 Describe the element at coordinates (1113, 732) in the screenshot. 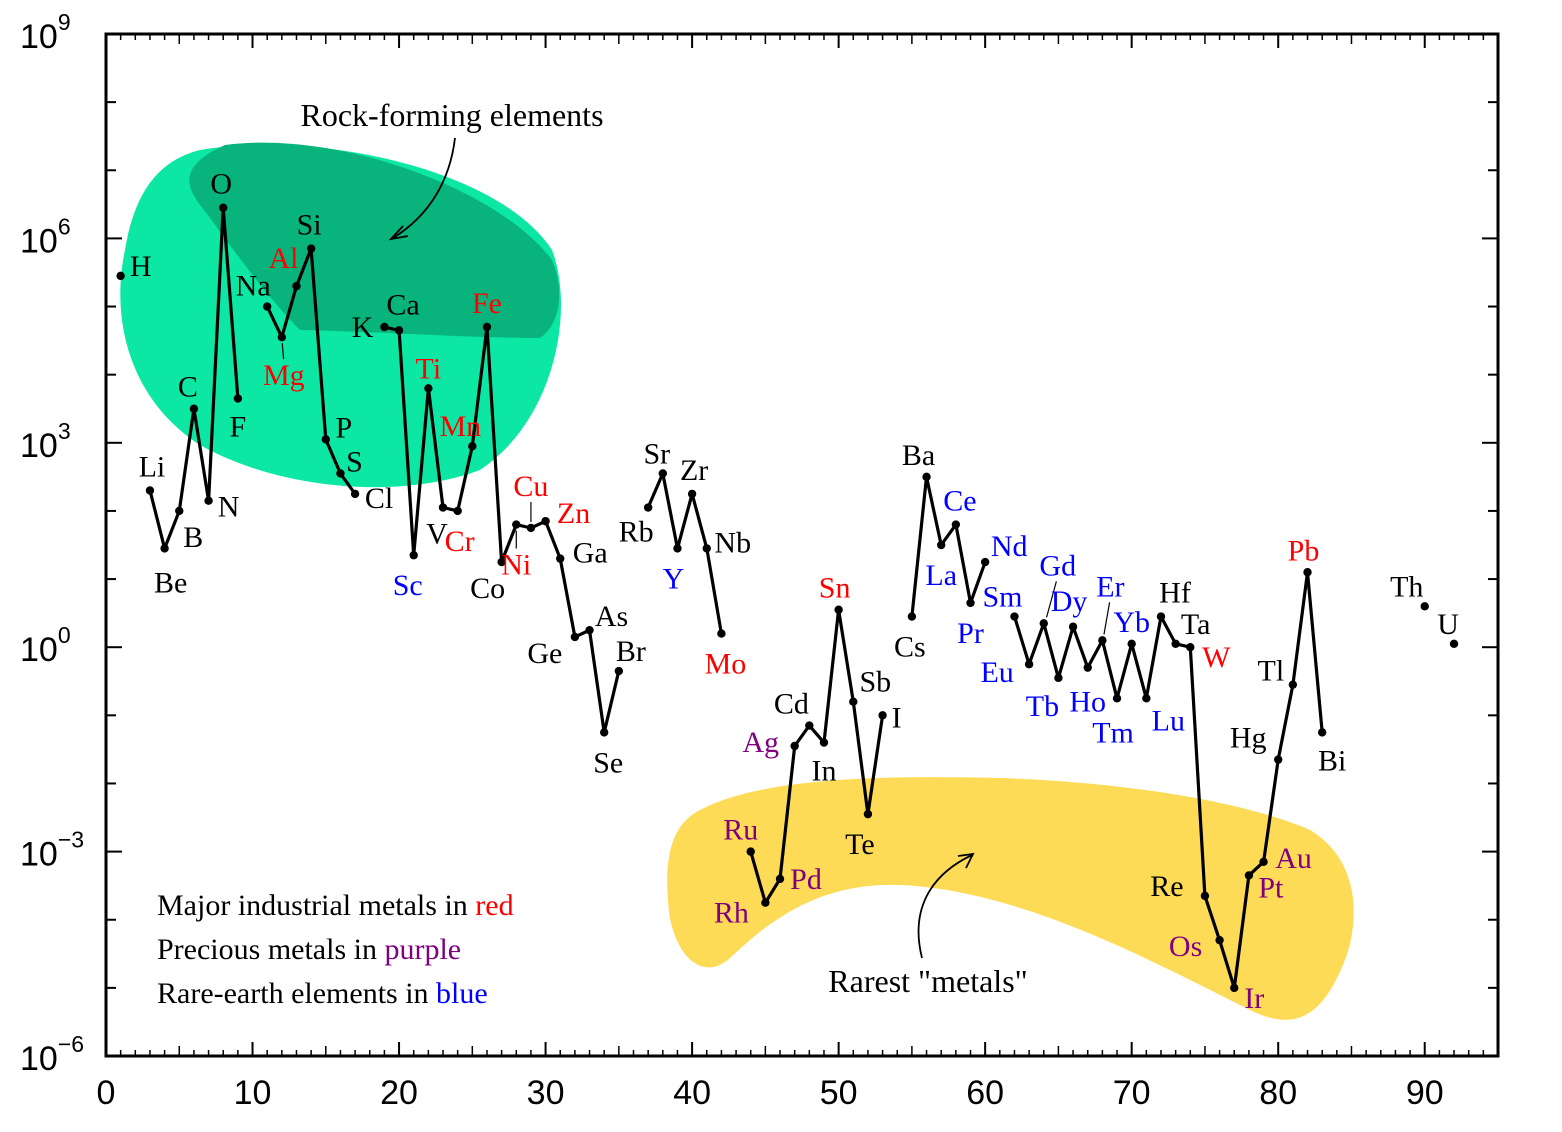

I see `label-tm: Tm` at that location.